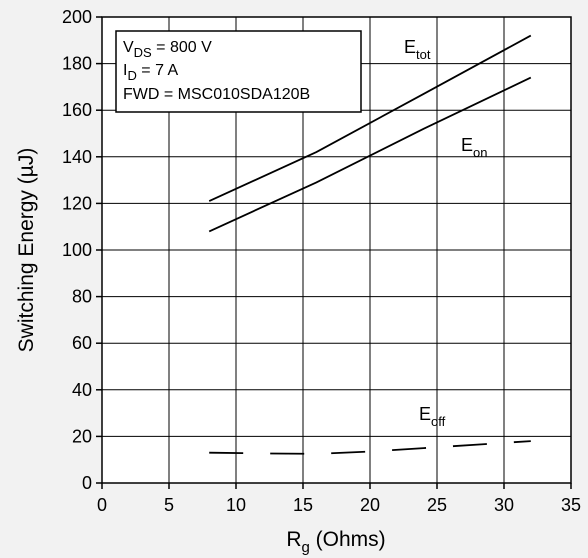 This screenshot has height=558, width=588. What do you see at coordinates (82, 436) in the screenshot?
I see `y-tick-label: 20` at bounding box center [82, 436].